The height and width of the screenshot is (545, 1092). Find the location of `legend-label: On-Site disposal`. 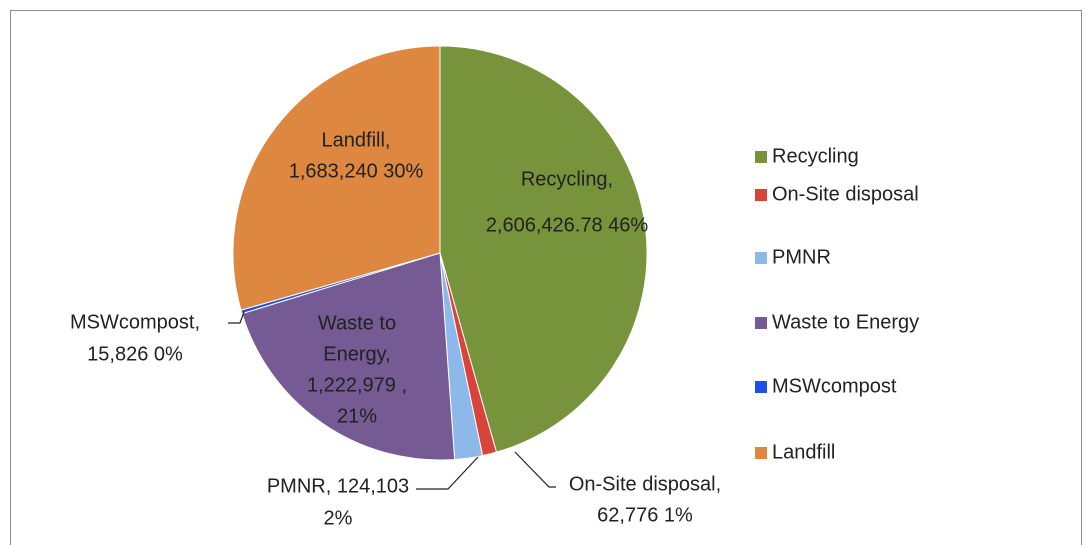

legend-label: On-Site disposal is located at coordinates (845, 194).